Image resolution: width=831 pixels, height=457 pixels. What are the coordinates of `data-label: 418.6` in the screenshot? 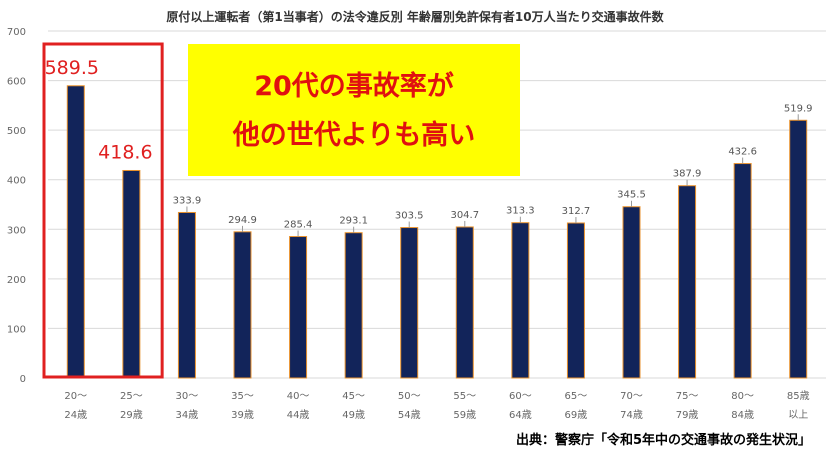 It's located at (125, 152).